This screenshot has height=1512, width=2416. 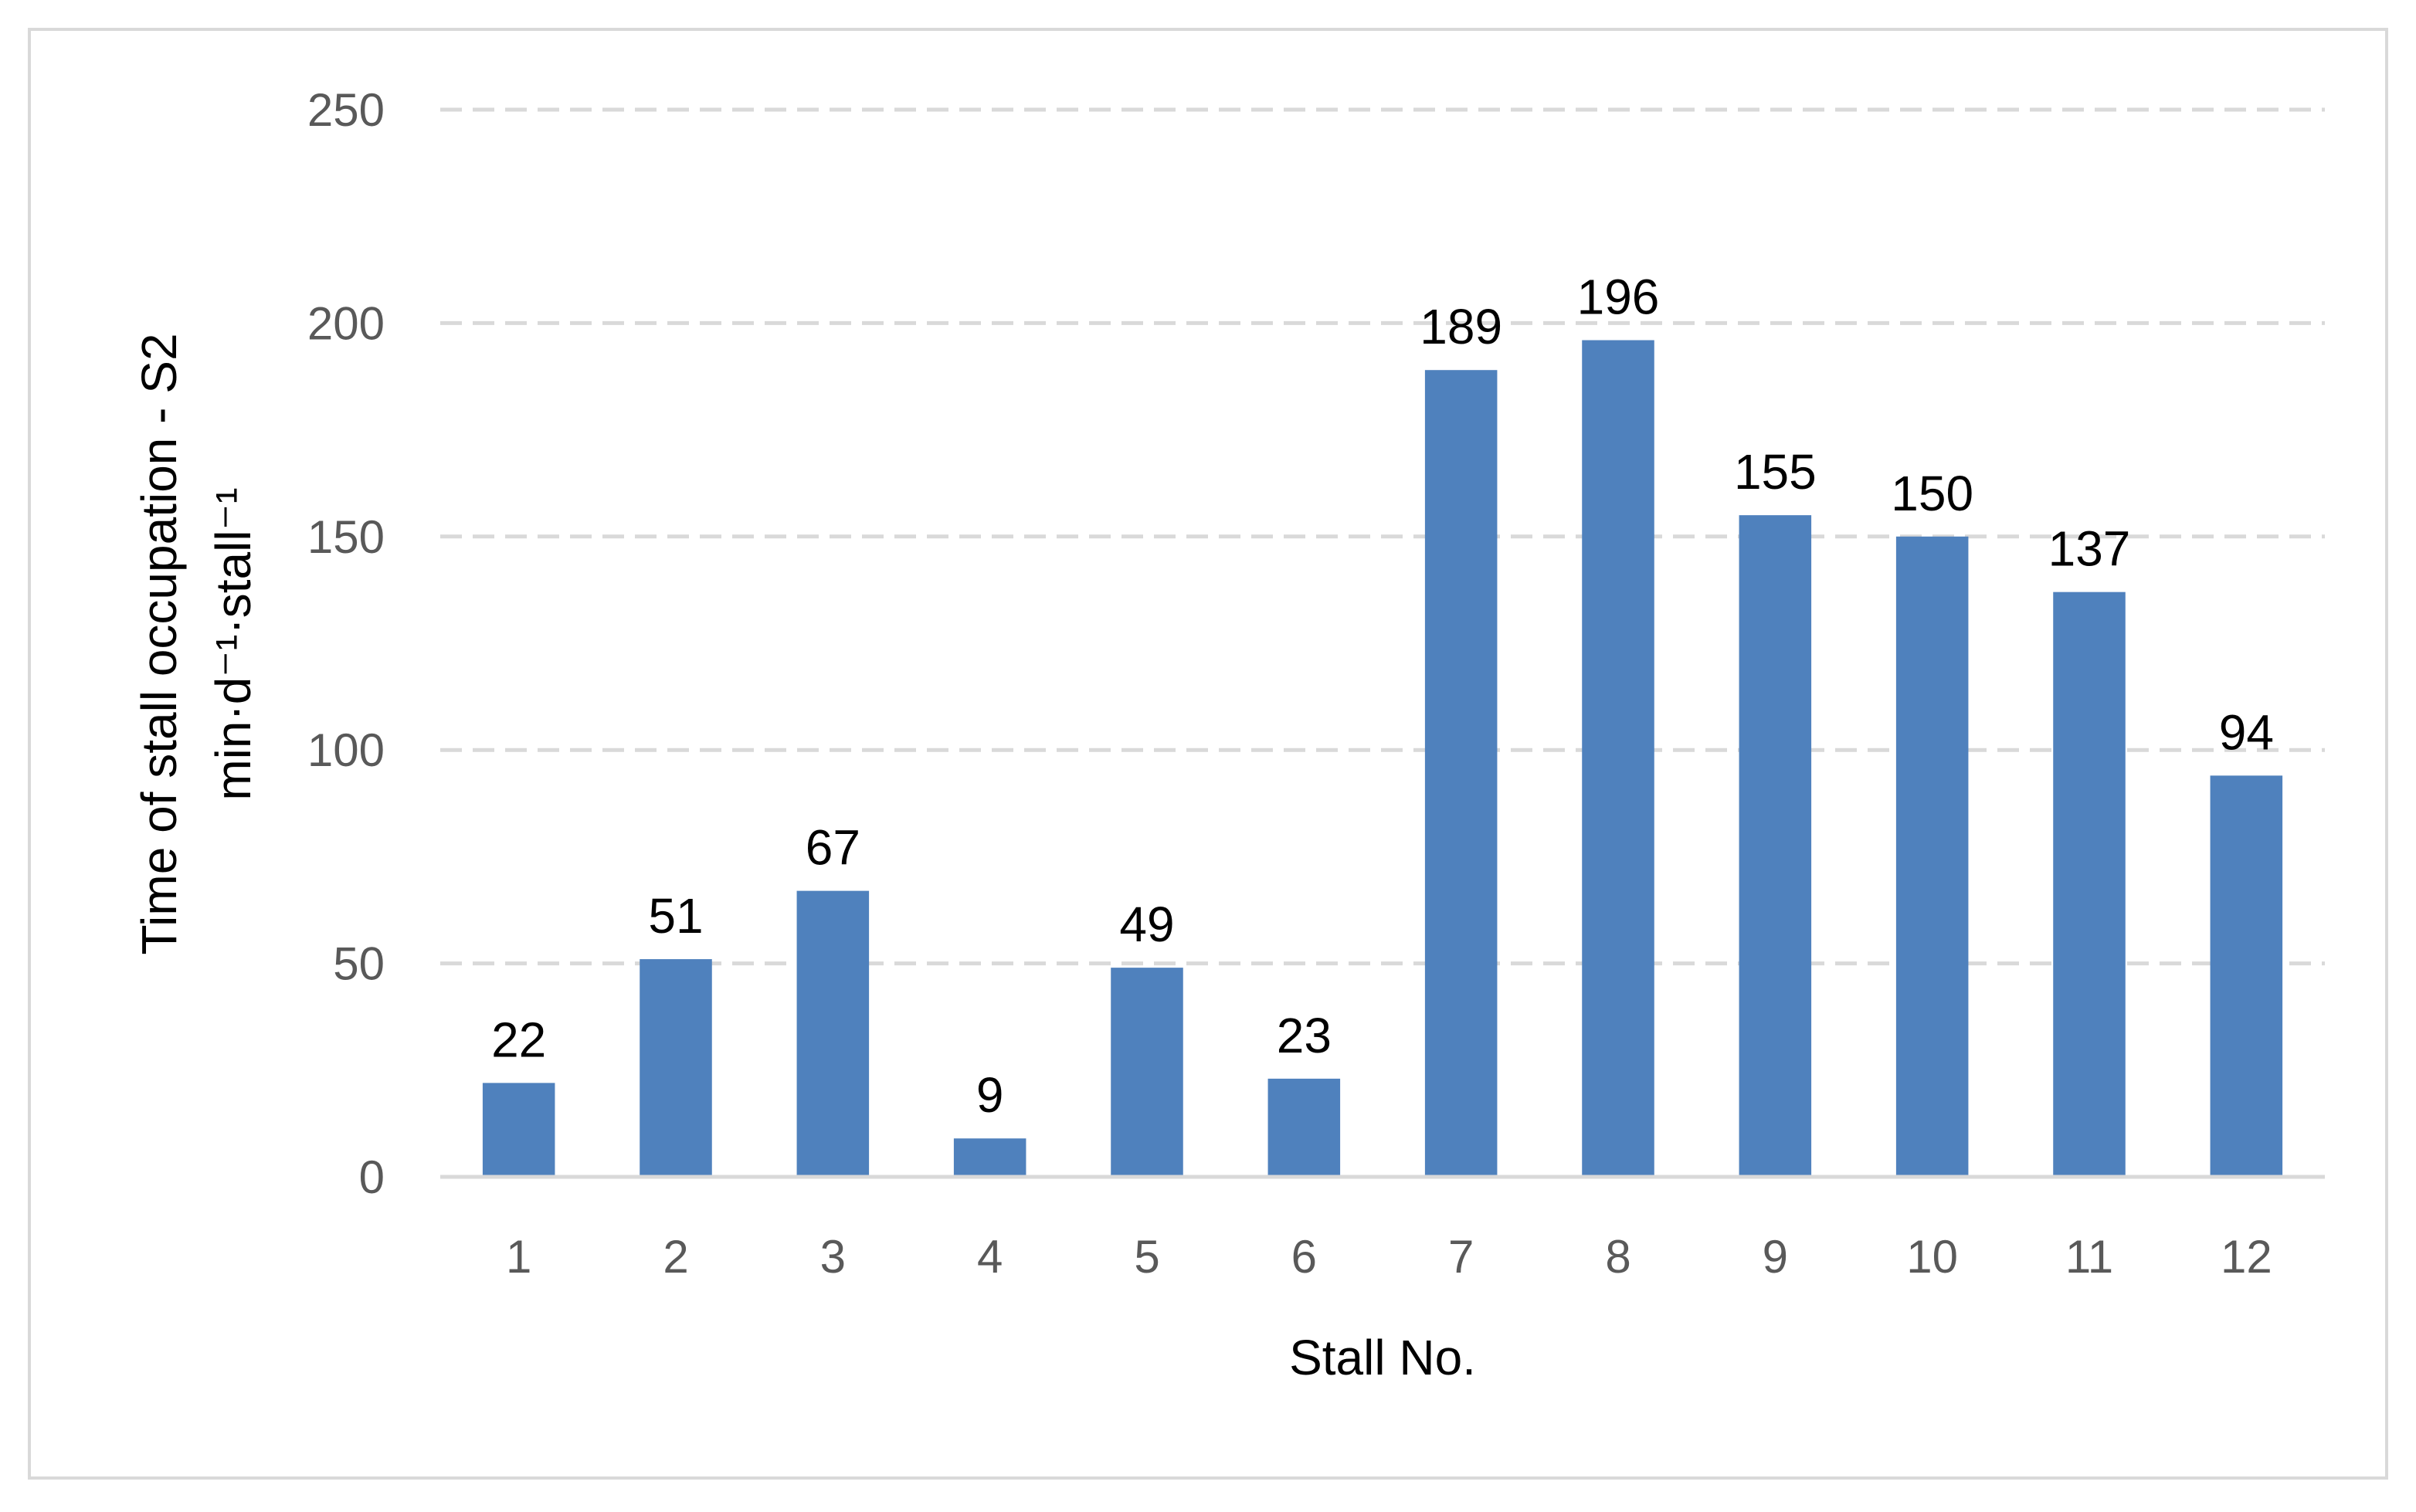 What do you see at coordinates (518, 1039) in the screenshot?
I see `data-label-1: 22` at bounding box center [518, 1039].